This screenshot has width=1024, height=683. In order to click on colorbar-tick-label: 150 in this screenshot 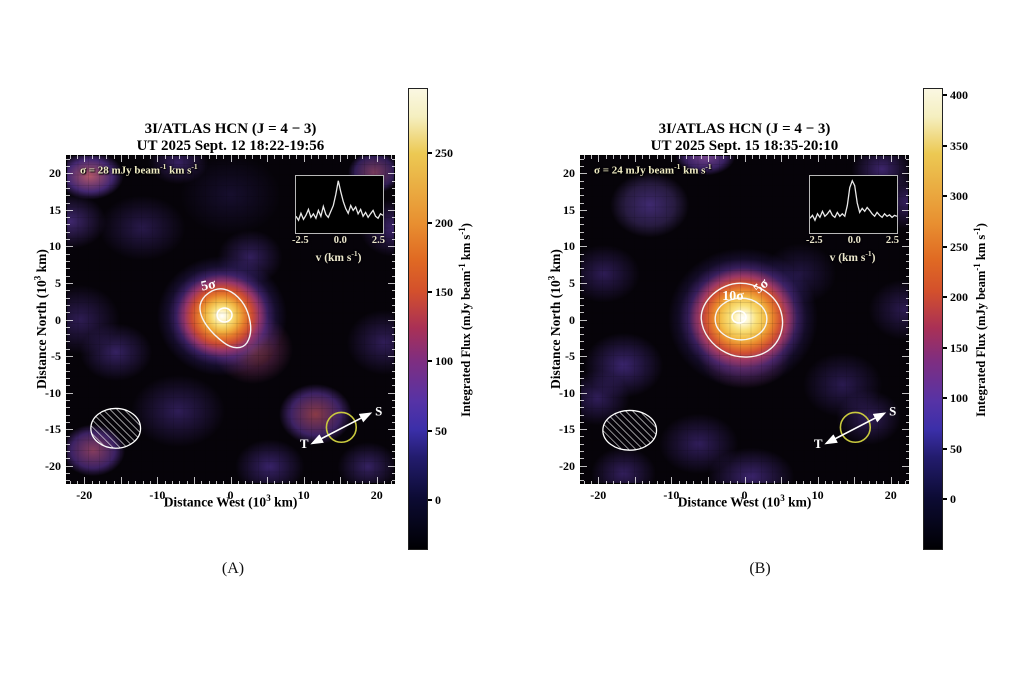, I will do `click(444, 291)`.